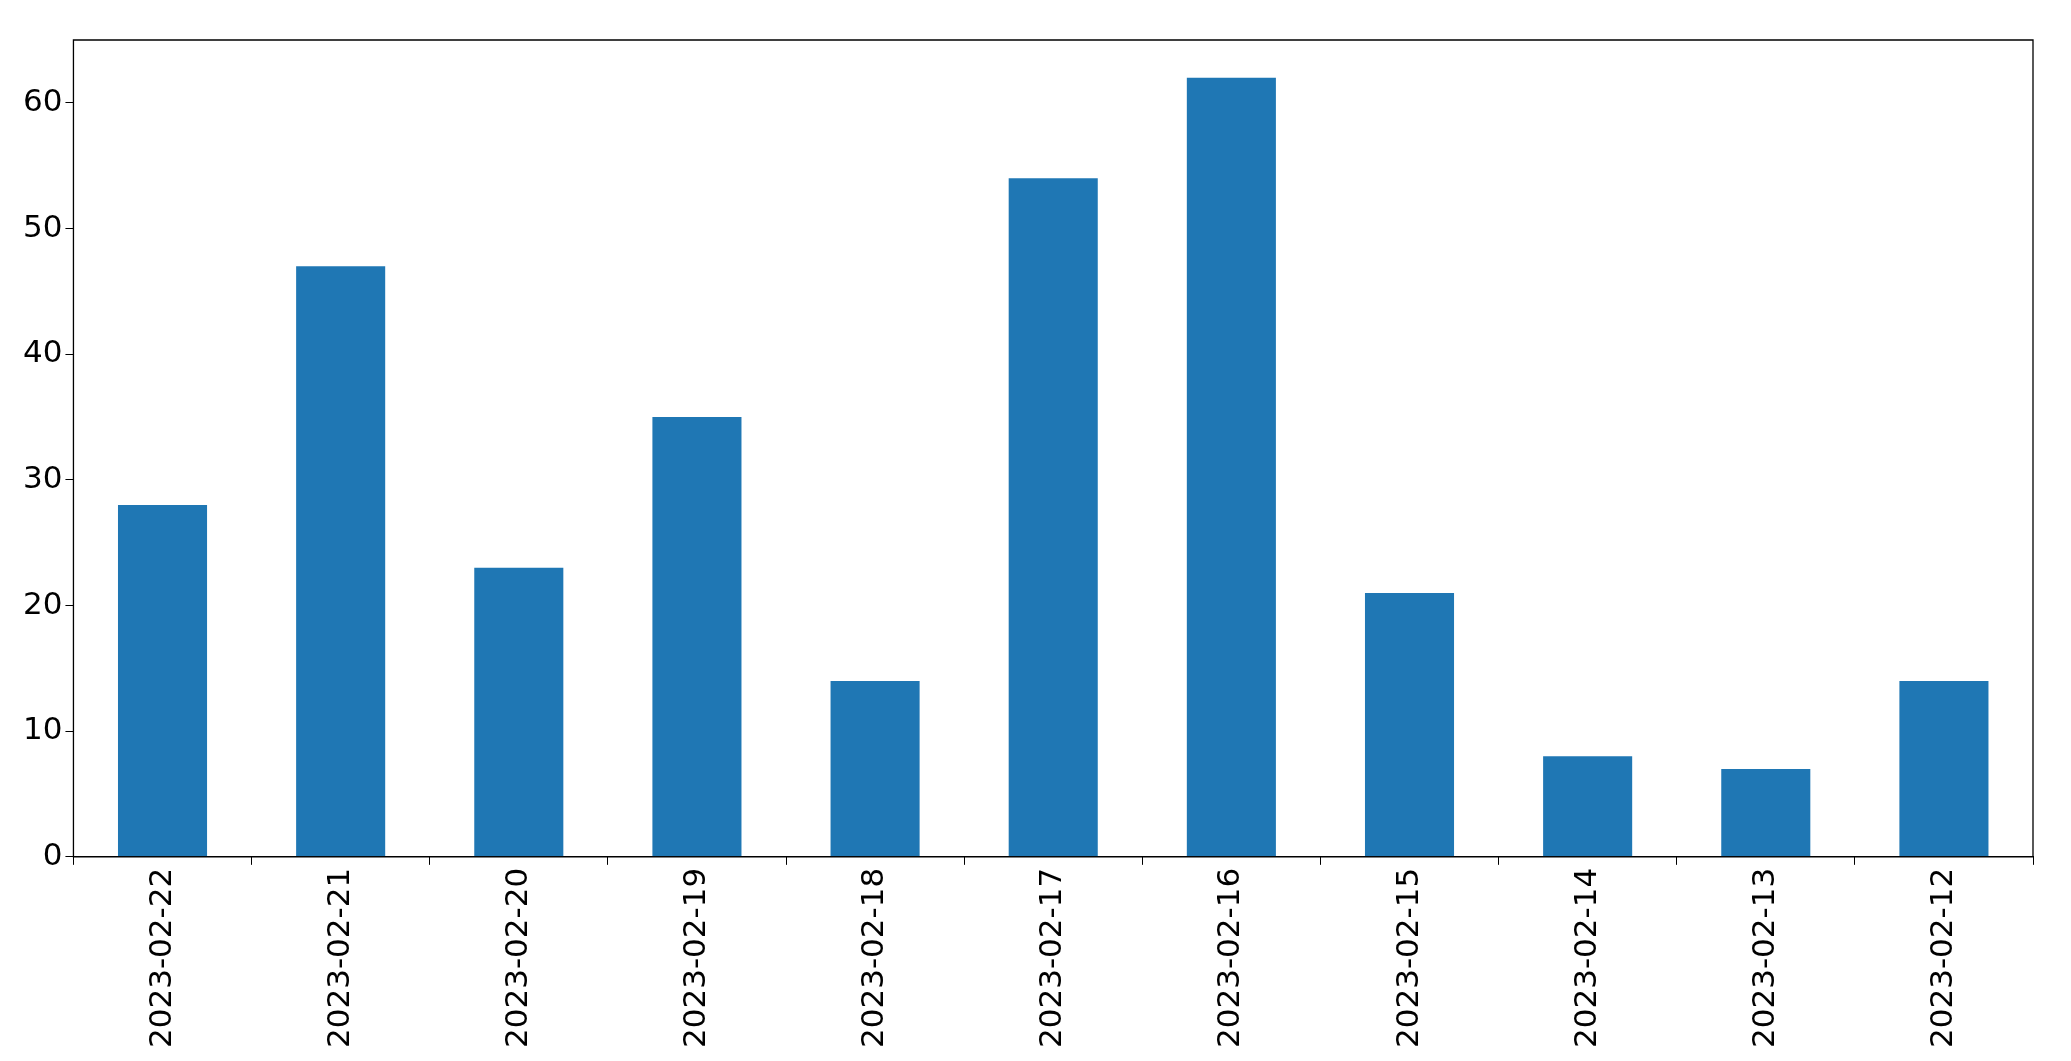 This screenshot has width=2071, height=1061. What do you see at coordinates (515, 958) in the screenshot?
I see `x-tick-label: 2023-02-20` at bounding box center [515, 958].